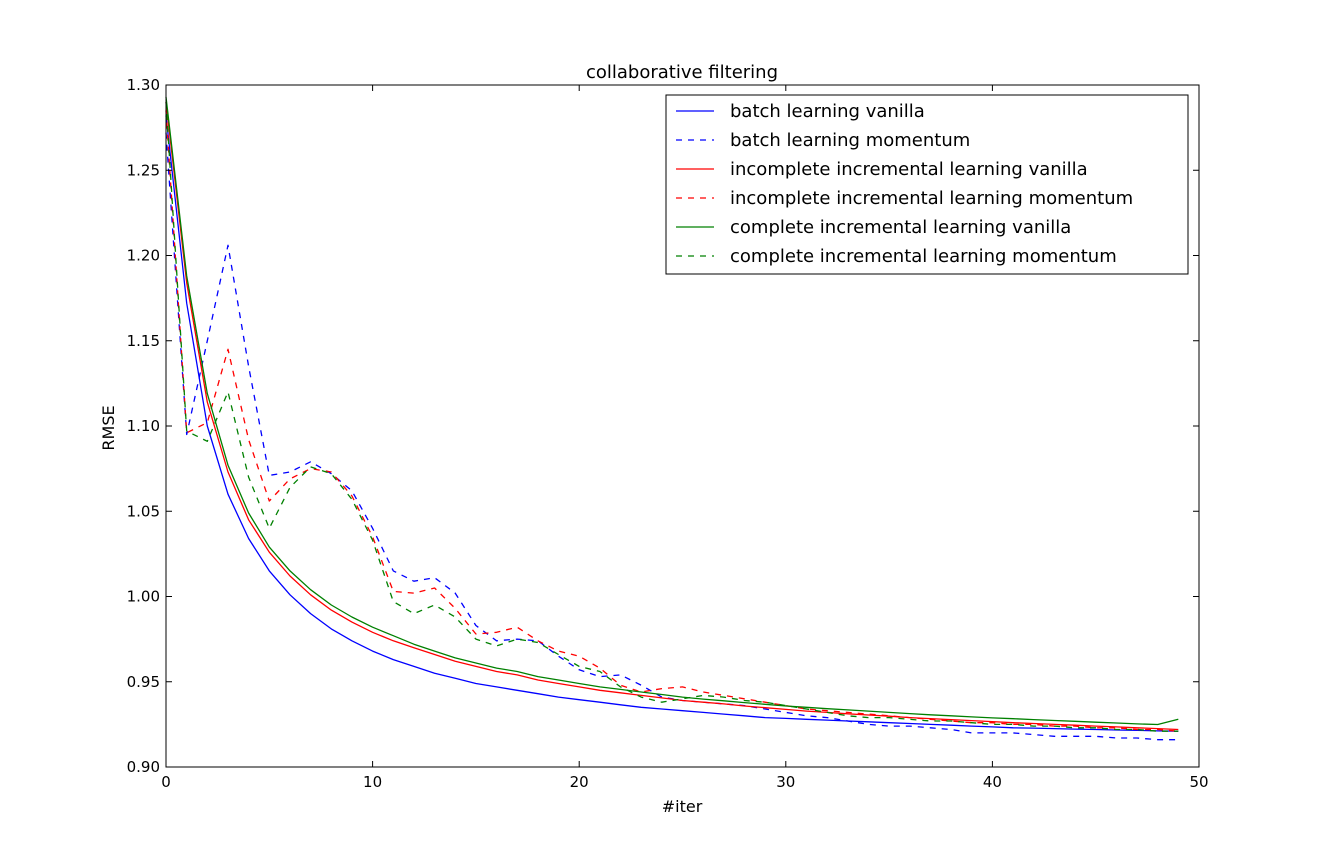 The height and width of the screenshot is (852, 1332). What do you see at coordinates (909, 169) in the screenshot?
I see `legend-label-3: incomplete incremental learning vanilla` at bounding box center [909, 169].